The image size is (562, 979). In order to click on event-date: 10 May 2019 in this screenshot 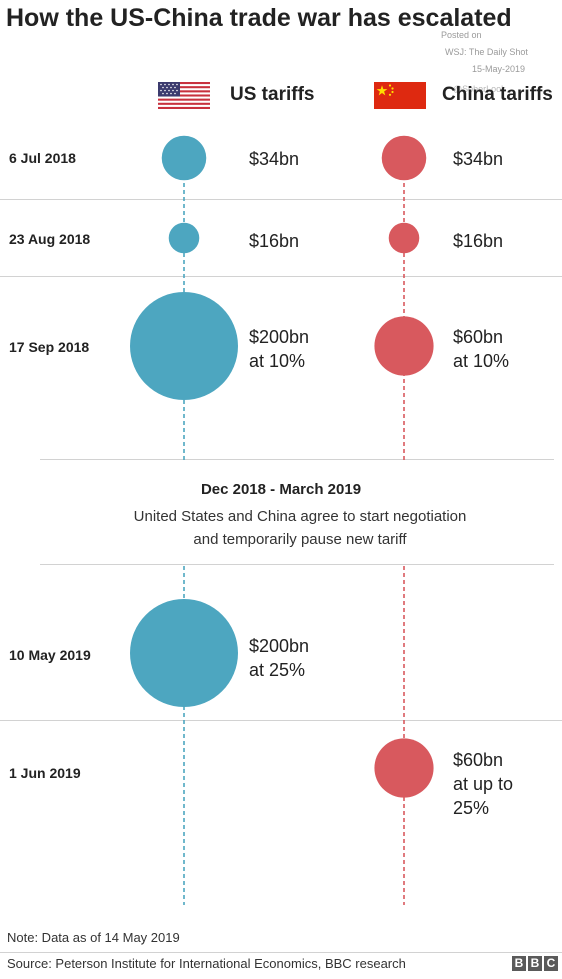, I will do `click(50, 655)`.